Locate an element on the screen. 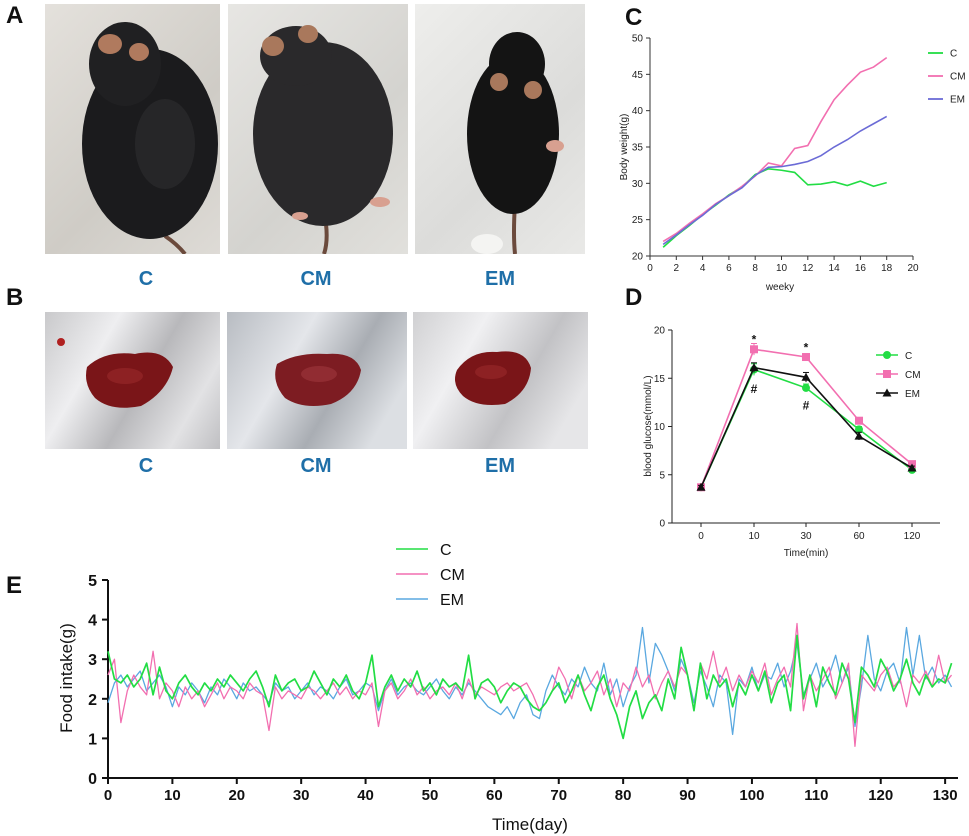 The width and height of the screenshot is (969, 836). d-y-tick-label: 20 is located at coordinates (660, 331).